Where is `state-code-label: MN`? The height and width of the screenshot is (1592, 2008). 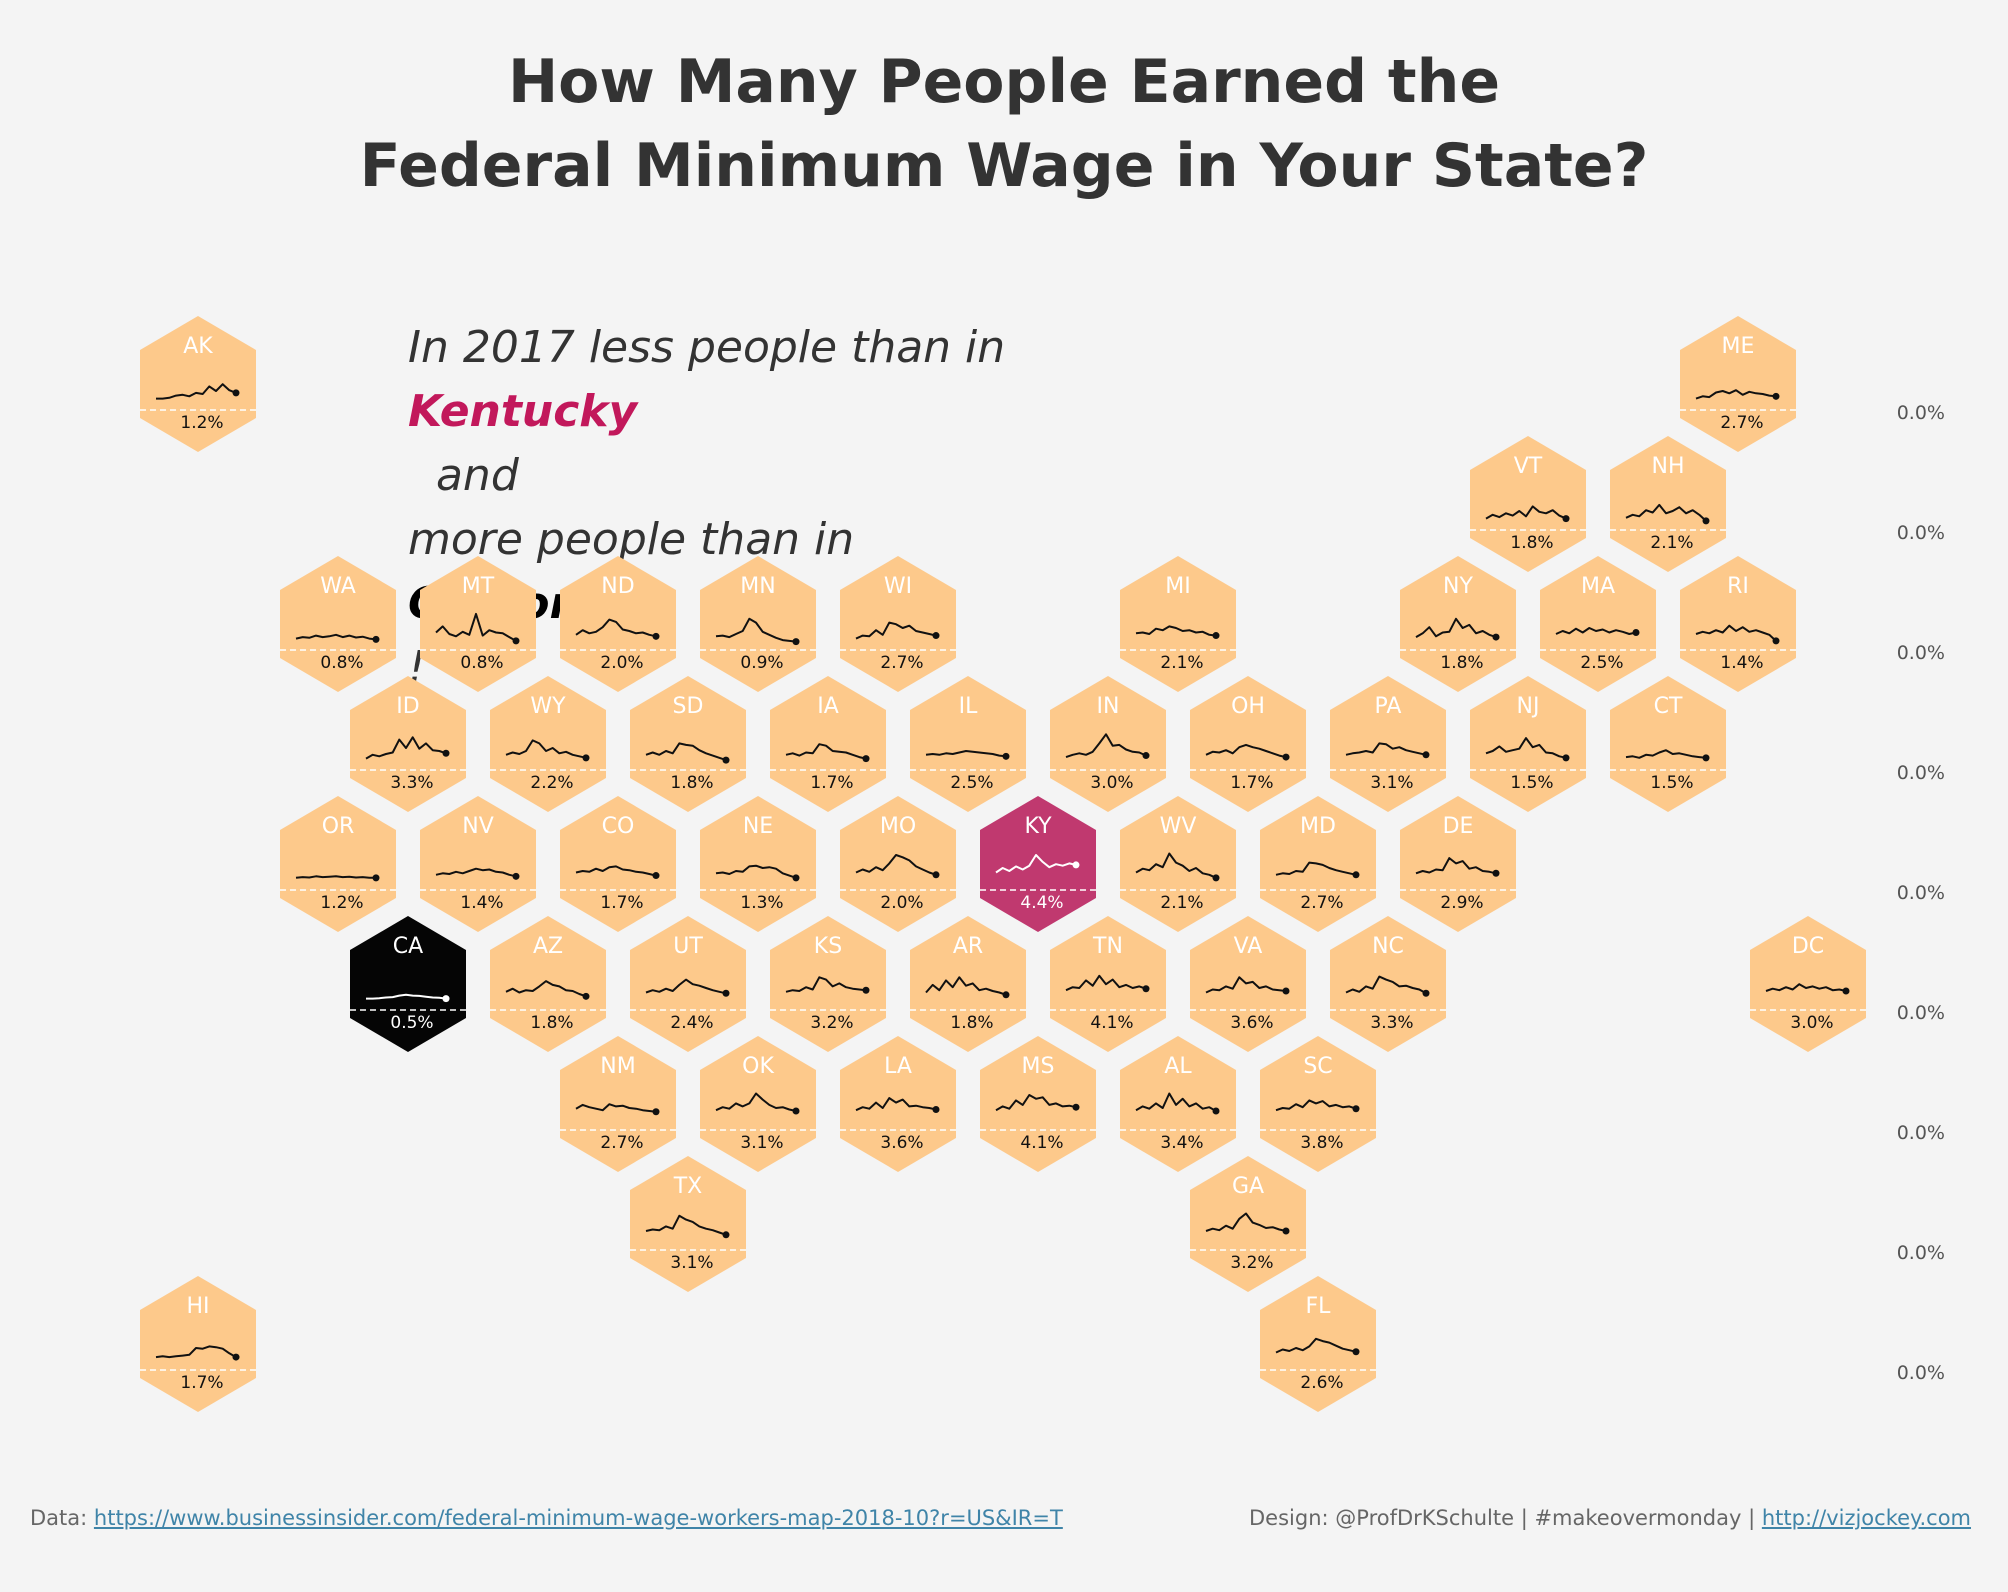 state-code-label: MN is located at coordinates (757, 586).